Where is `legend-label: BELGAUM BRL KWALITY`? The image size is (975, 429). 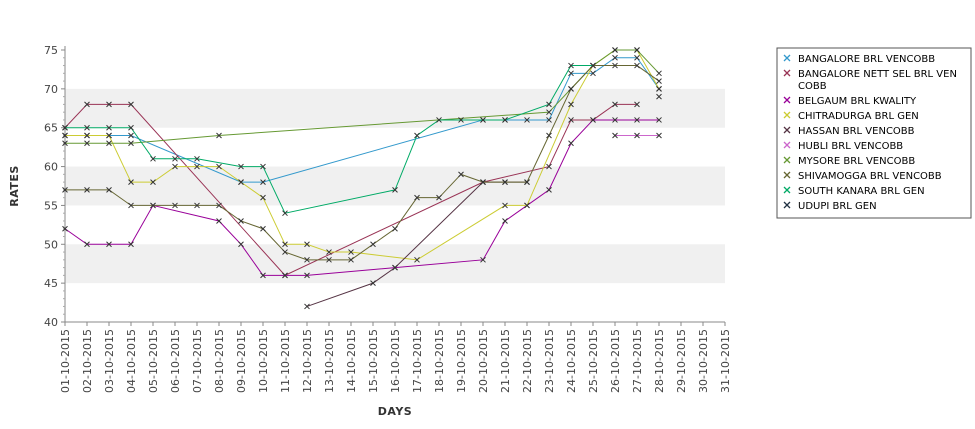 legend-label: BELGAUM BRL KWALITY is located at coordinates (857, 101).